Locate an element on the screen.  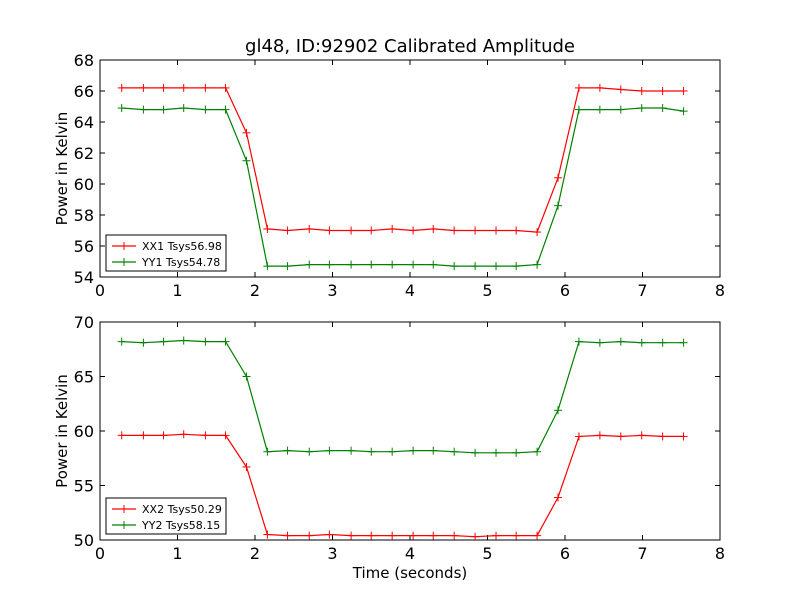
y-tick-label: 54 is located at coordinates (84, 277).